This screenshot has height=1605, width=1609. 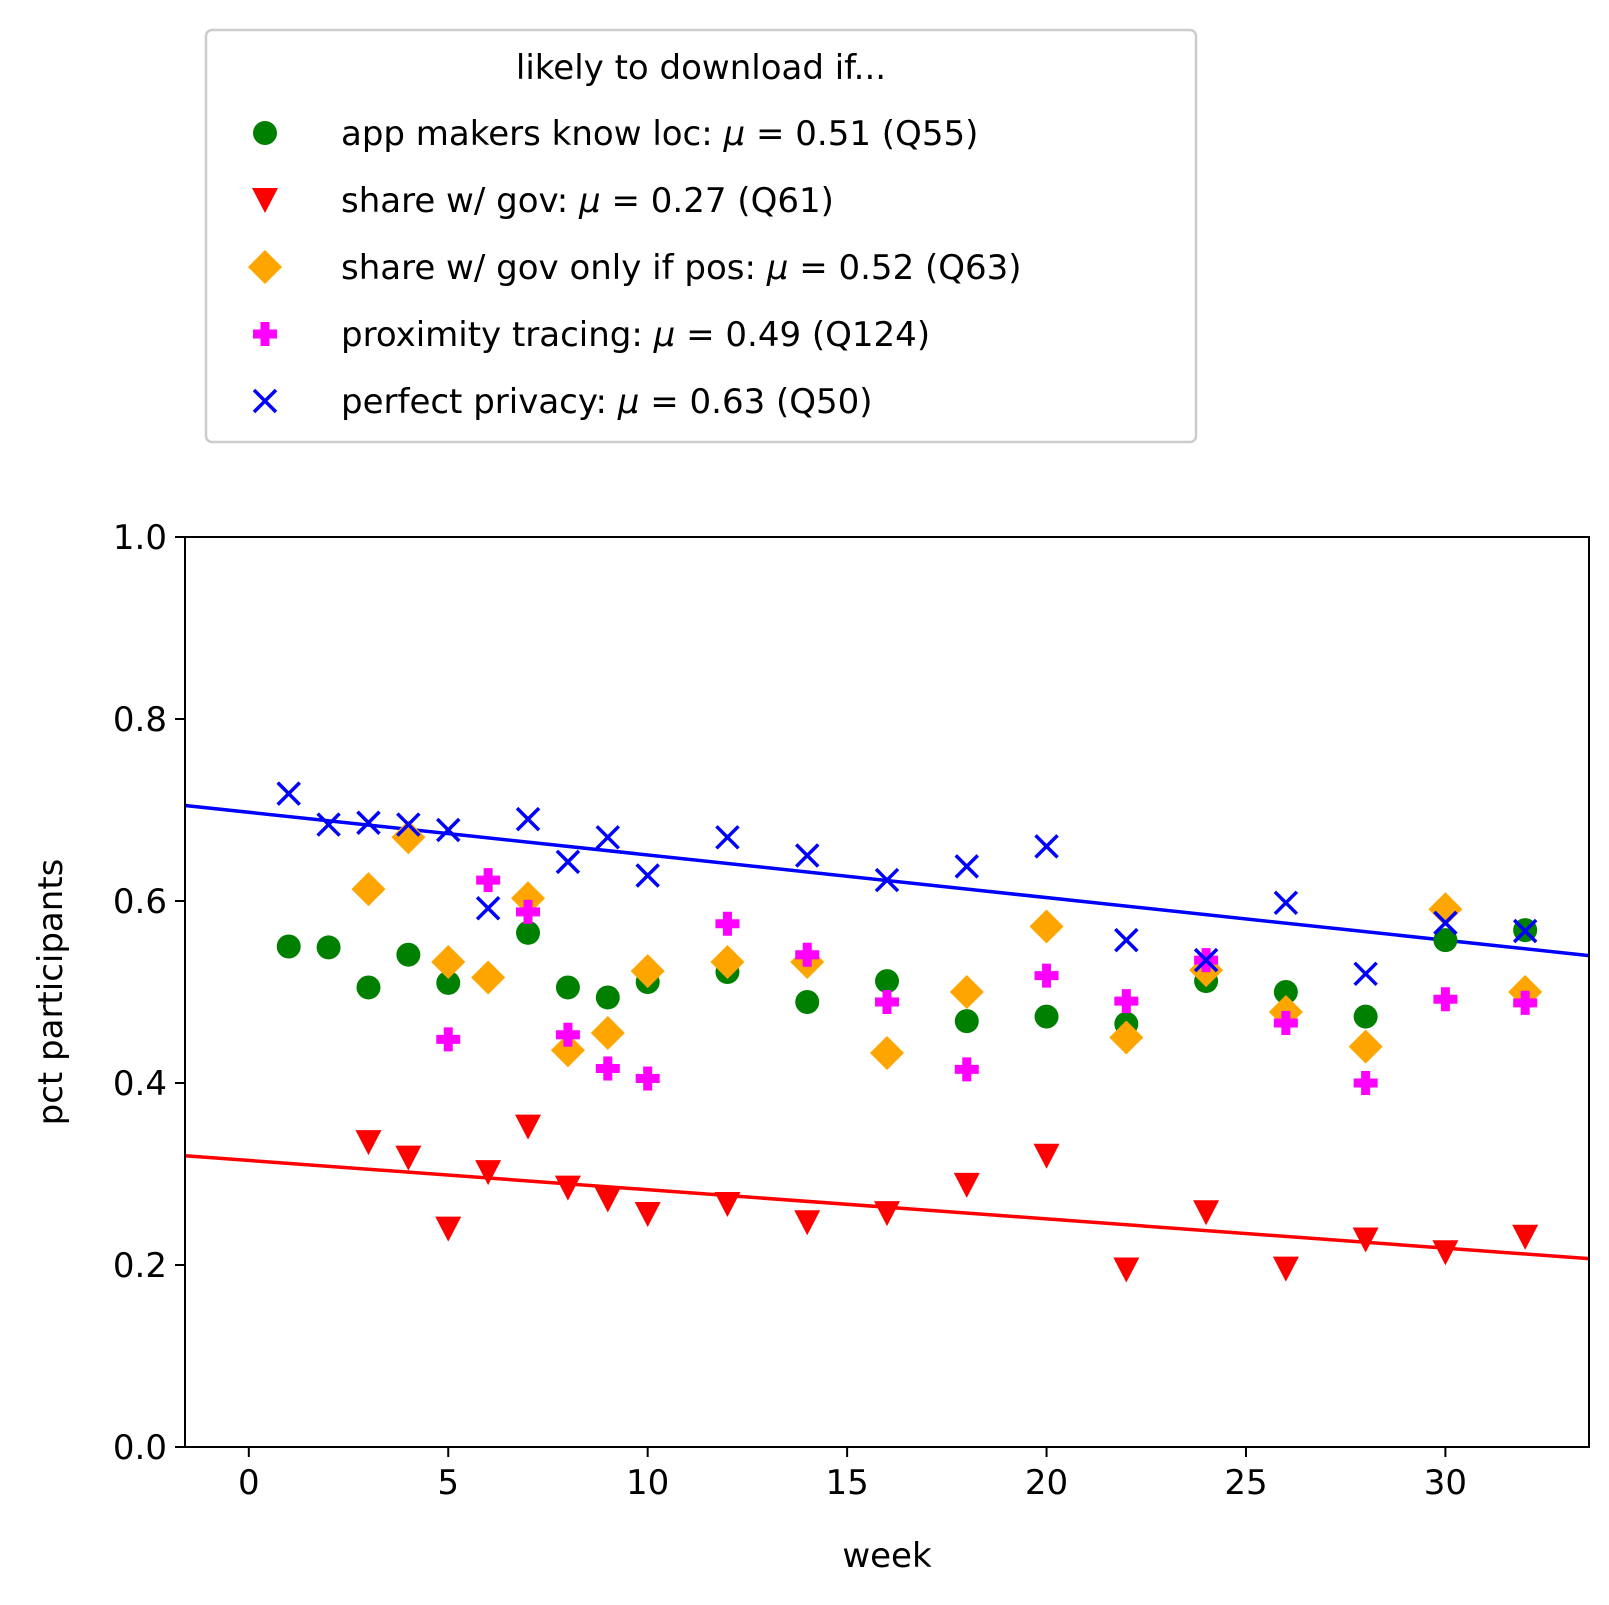 I want to click on legend-marker-triangle-down, so click(x=265, y=200).